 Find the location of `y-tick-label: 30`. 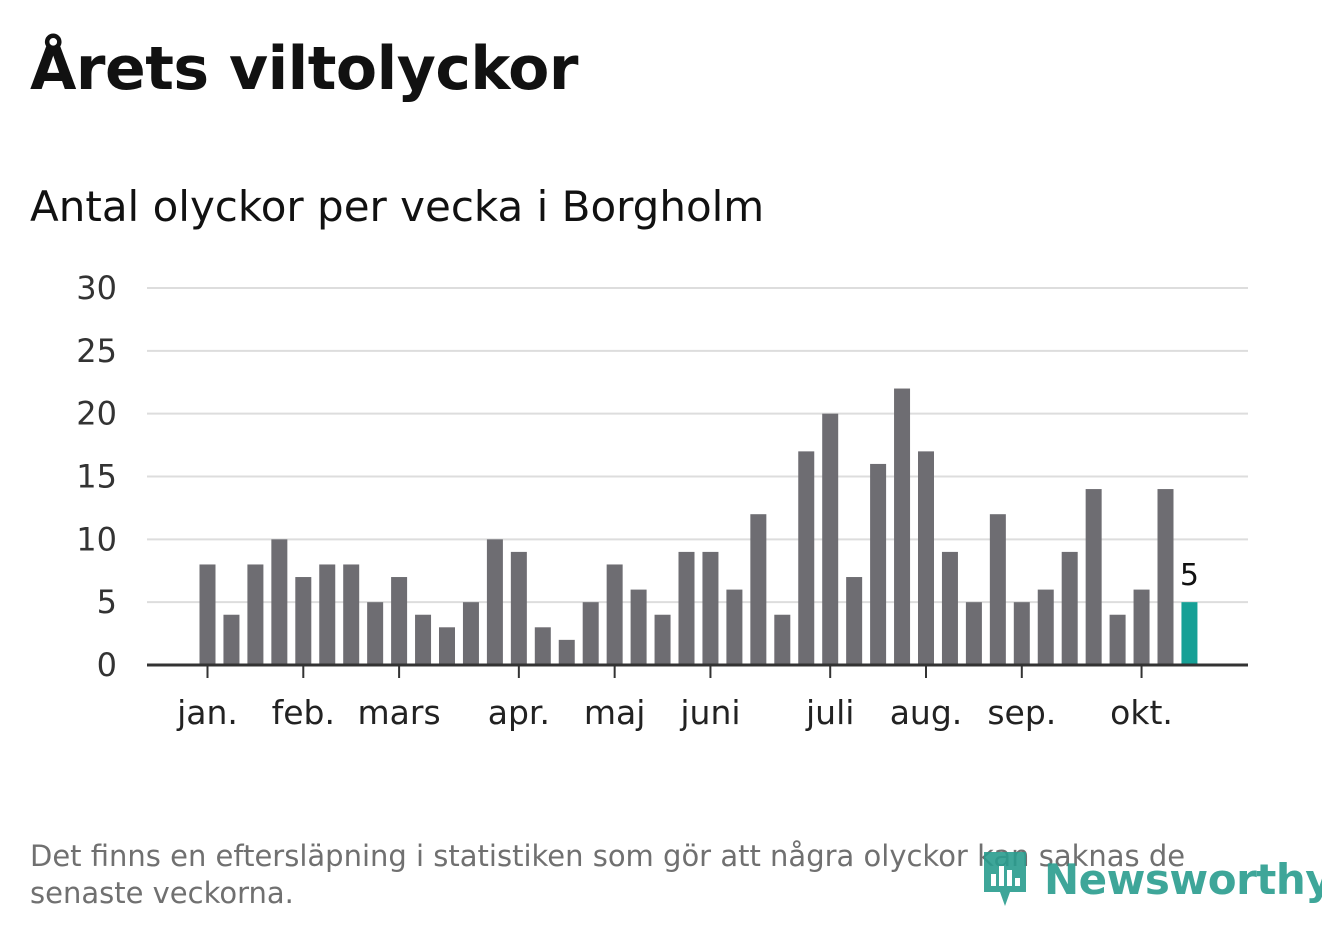

y-tick-label: 30 is located at coordinates (96, 288).